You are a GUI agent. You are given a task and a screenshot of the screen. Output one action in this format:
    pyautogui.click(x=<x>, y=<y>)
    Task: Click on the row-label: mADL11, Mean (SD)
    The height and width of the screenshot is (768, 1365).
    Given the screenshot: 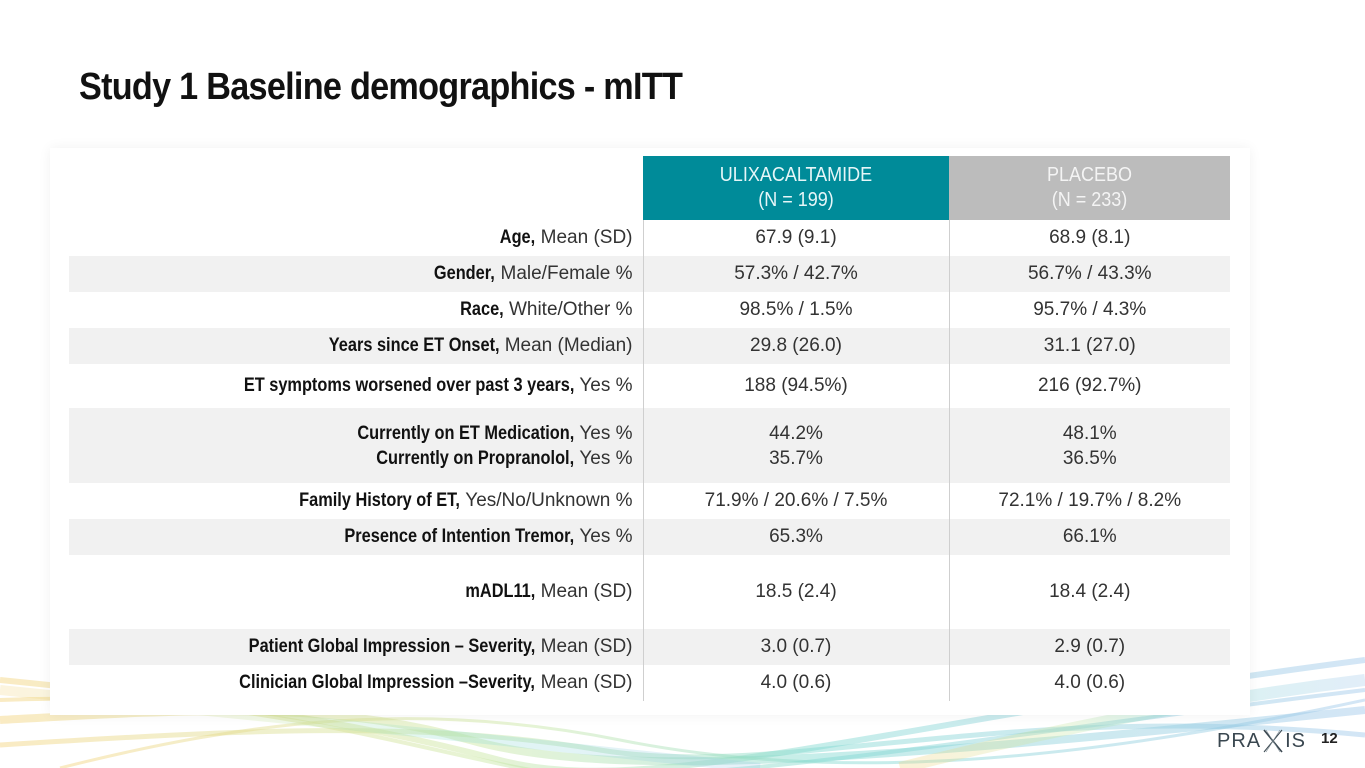 What is the action you would take?
    pyautogui.click(x=356, y=592)
    